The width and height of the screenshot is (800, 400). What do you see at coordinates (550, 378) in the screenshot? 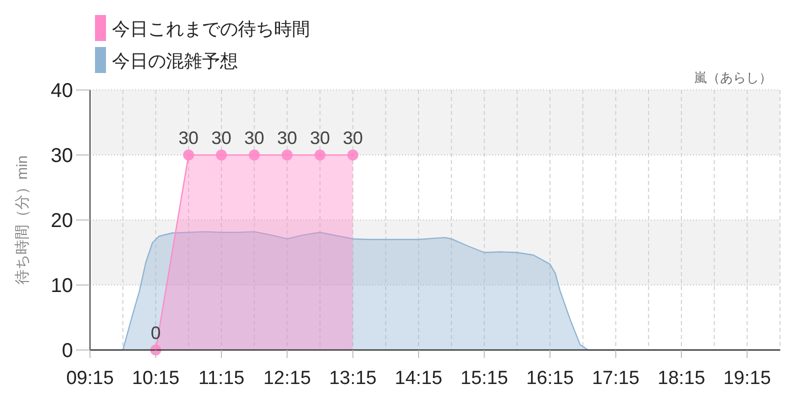
I see `x-tick-label: 16:15` at bounding box center [550, 378].